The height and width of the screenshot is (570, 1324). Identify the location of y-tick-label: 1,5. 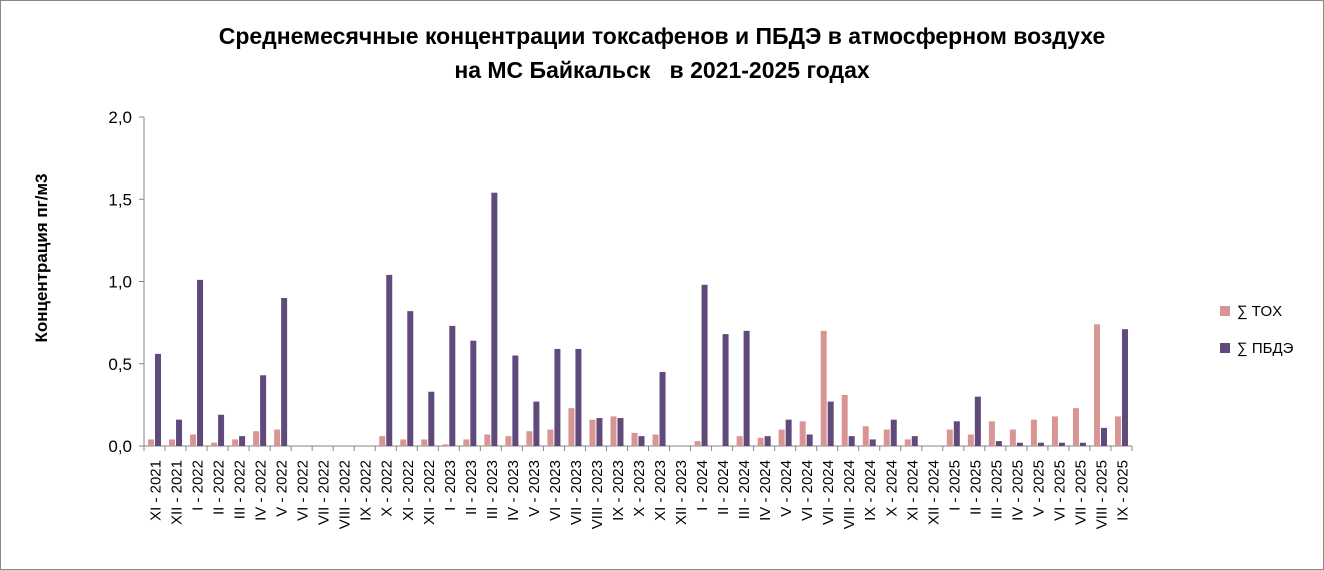
(120, 199).